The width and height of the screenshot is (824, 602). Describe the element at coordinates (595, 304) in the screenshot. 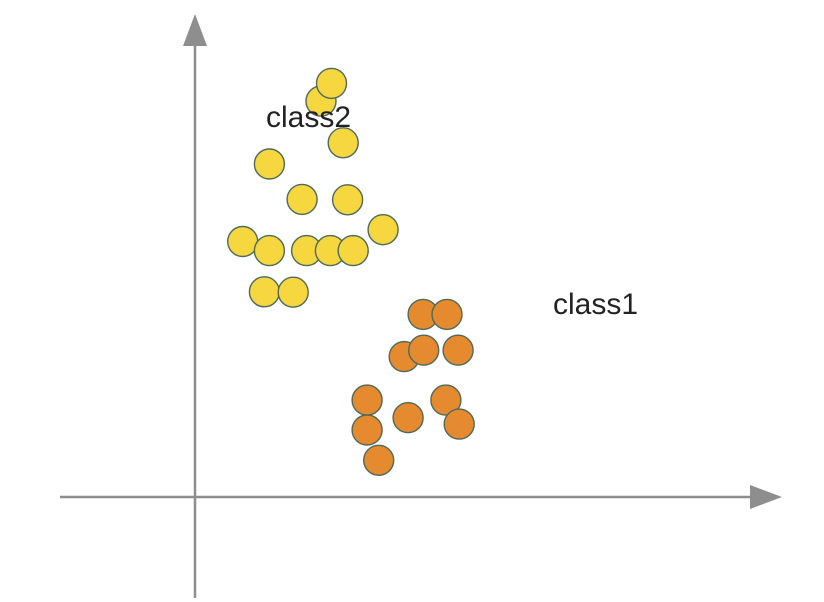

I see `label-class1: class1` at that location.